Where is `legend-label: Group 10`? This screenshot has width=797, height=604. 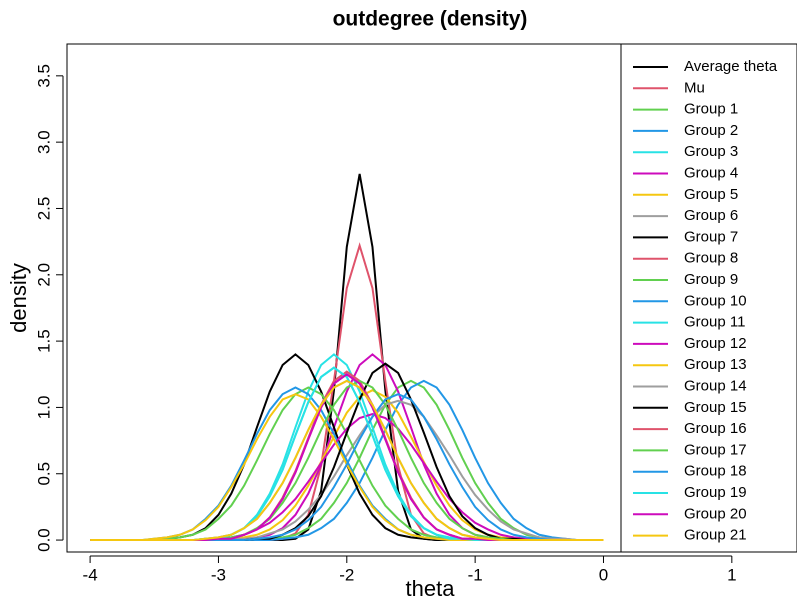 legend-label: Group 10 is located at coordinates (715, 300).